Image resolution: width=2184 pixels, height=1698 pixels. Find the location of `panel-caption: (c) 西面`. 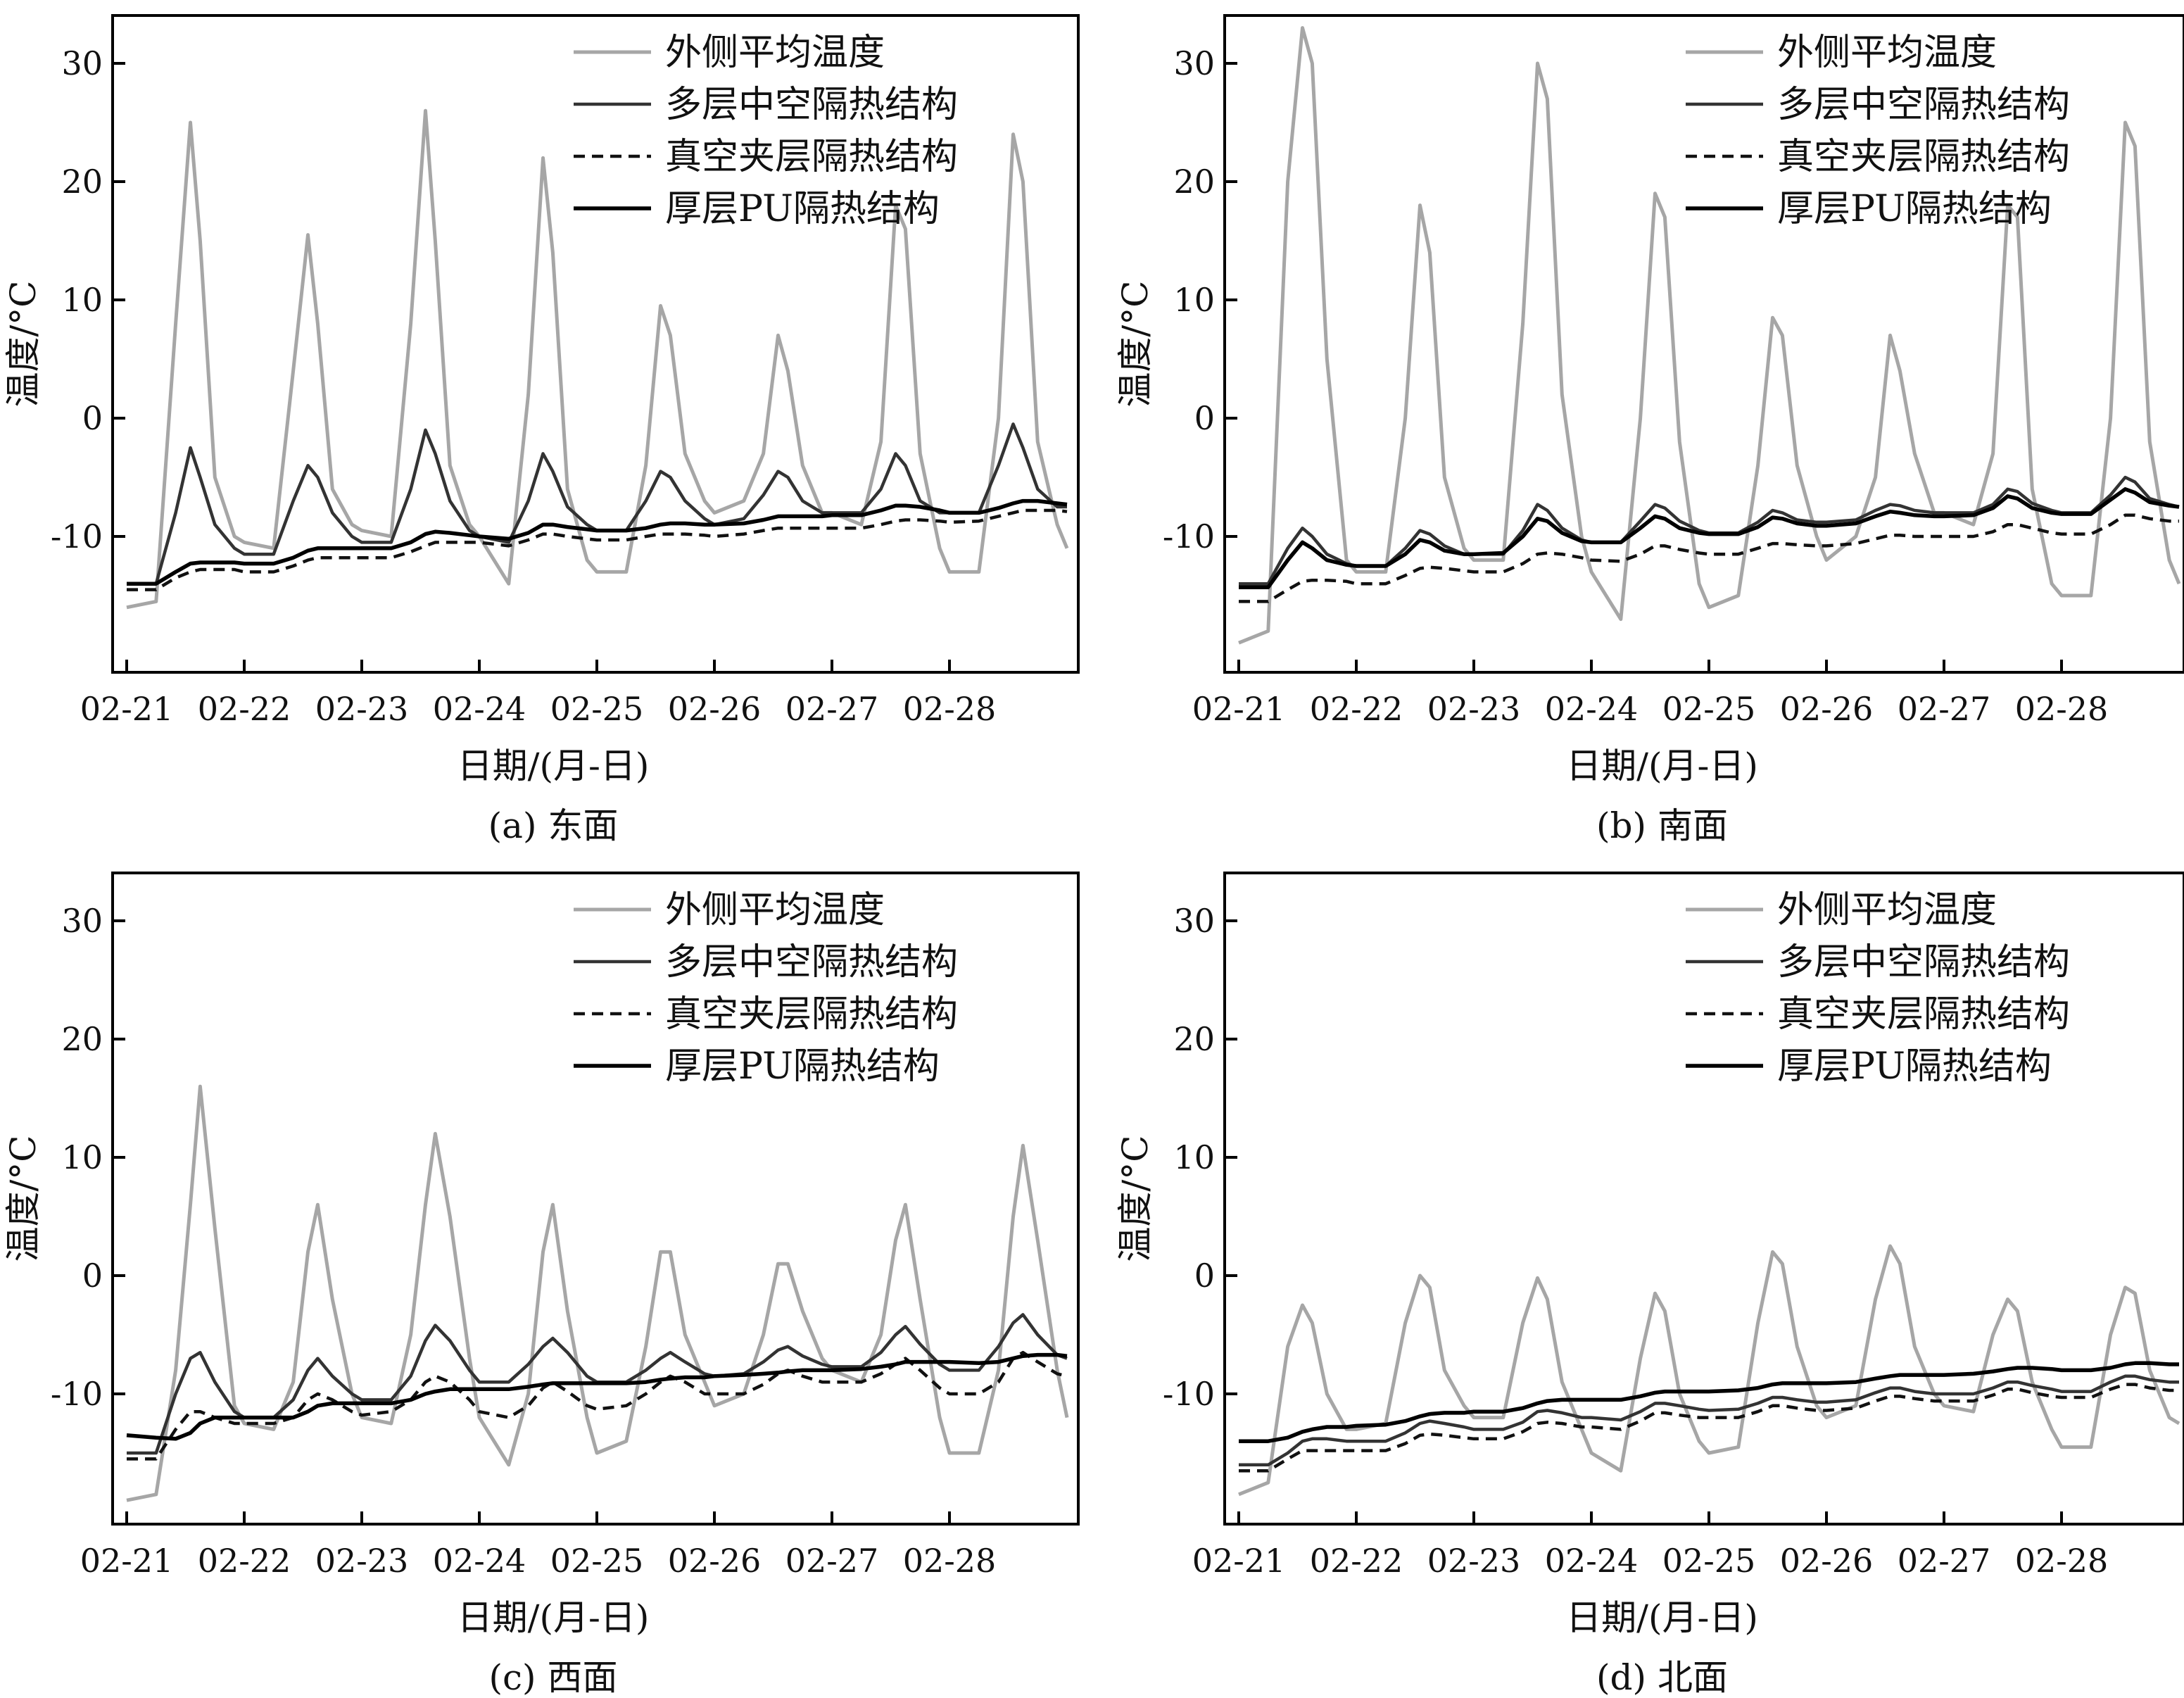

panel-caption: (c) 西面 is located at coordinates (553, 1677).